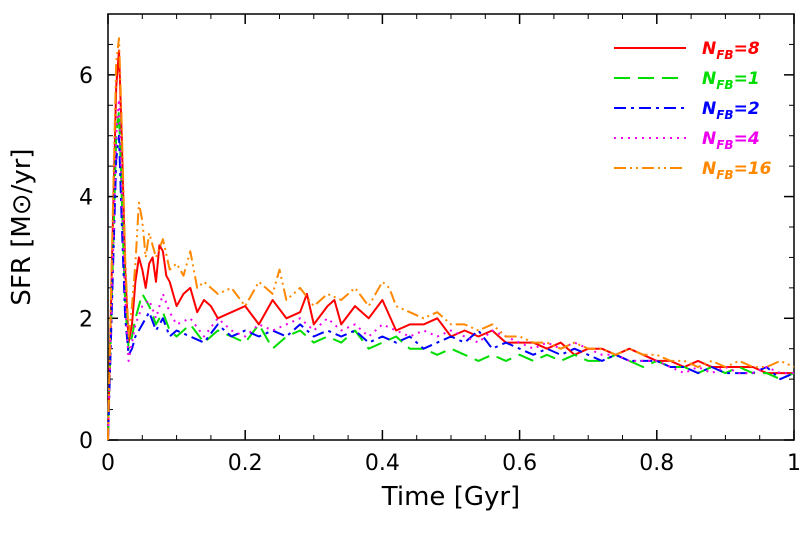  I want to click on legend: NFB=8 NFB=1 NFB=2 NFB=4 NFB=16, so click(693, 110).